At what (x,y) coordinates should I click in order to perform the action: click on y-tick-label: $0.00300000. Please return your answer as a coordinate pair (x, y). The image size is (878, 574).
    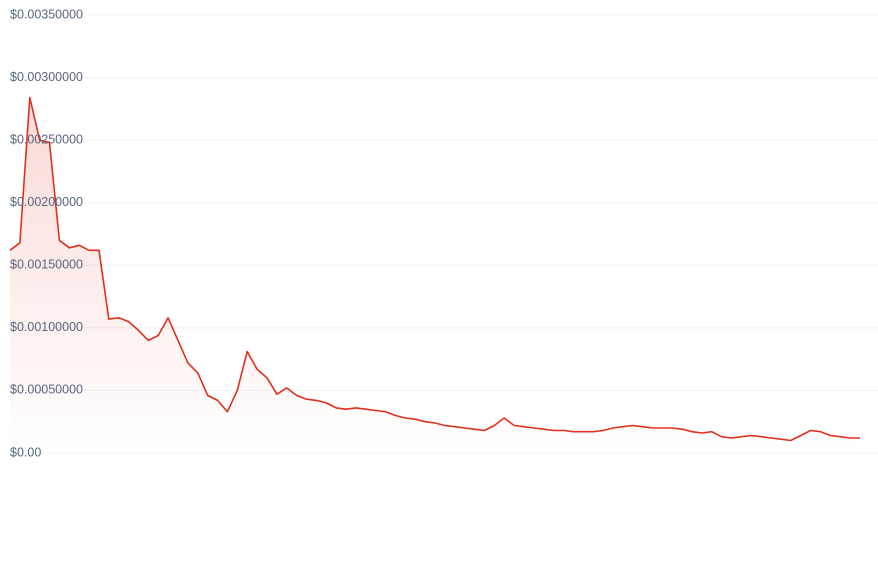
    Looking at the image, I should click on (46, 77).